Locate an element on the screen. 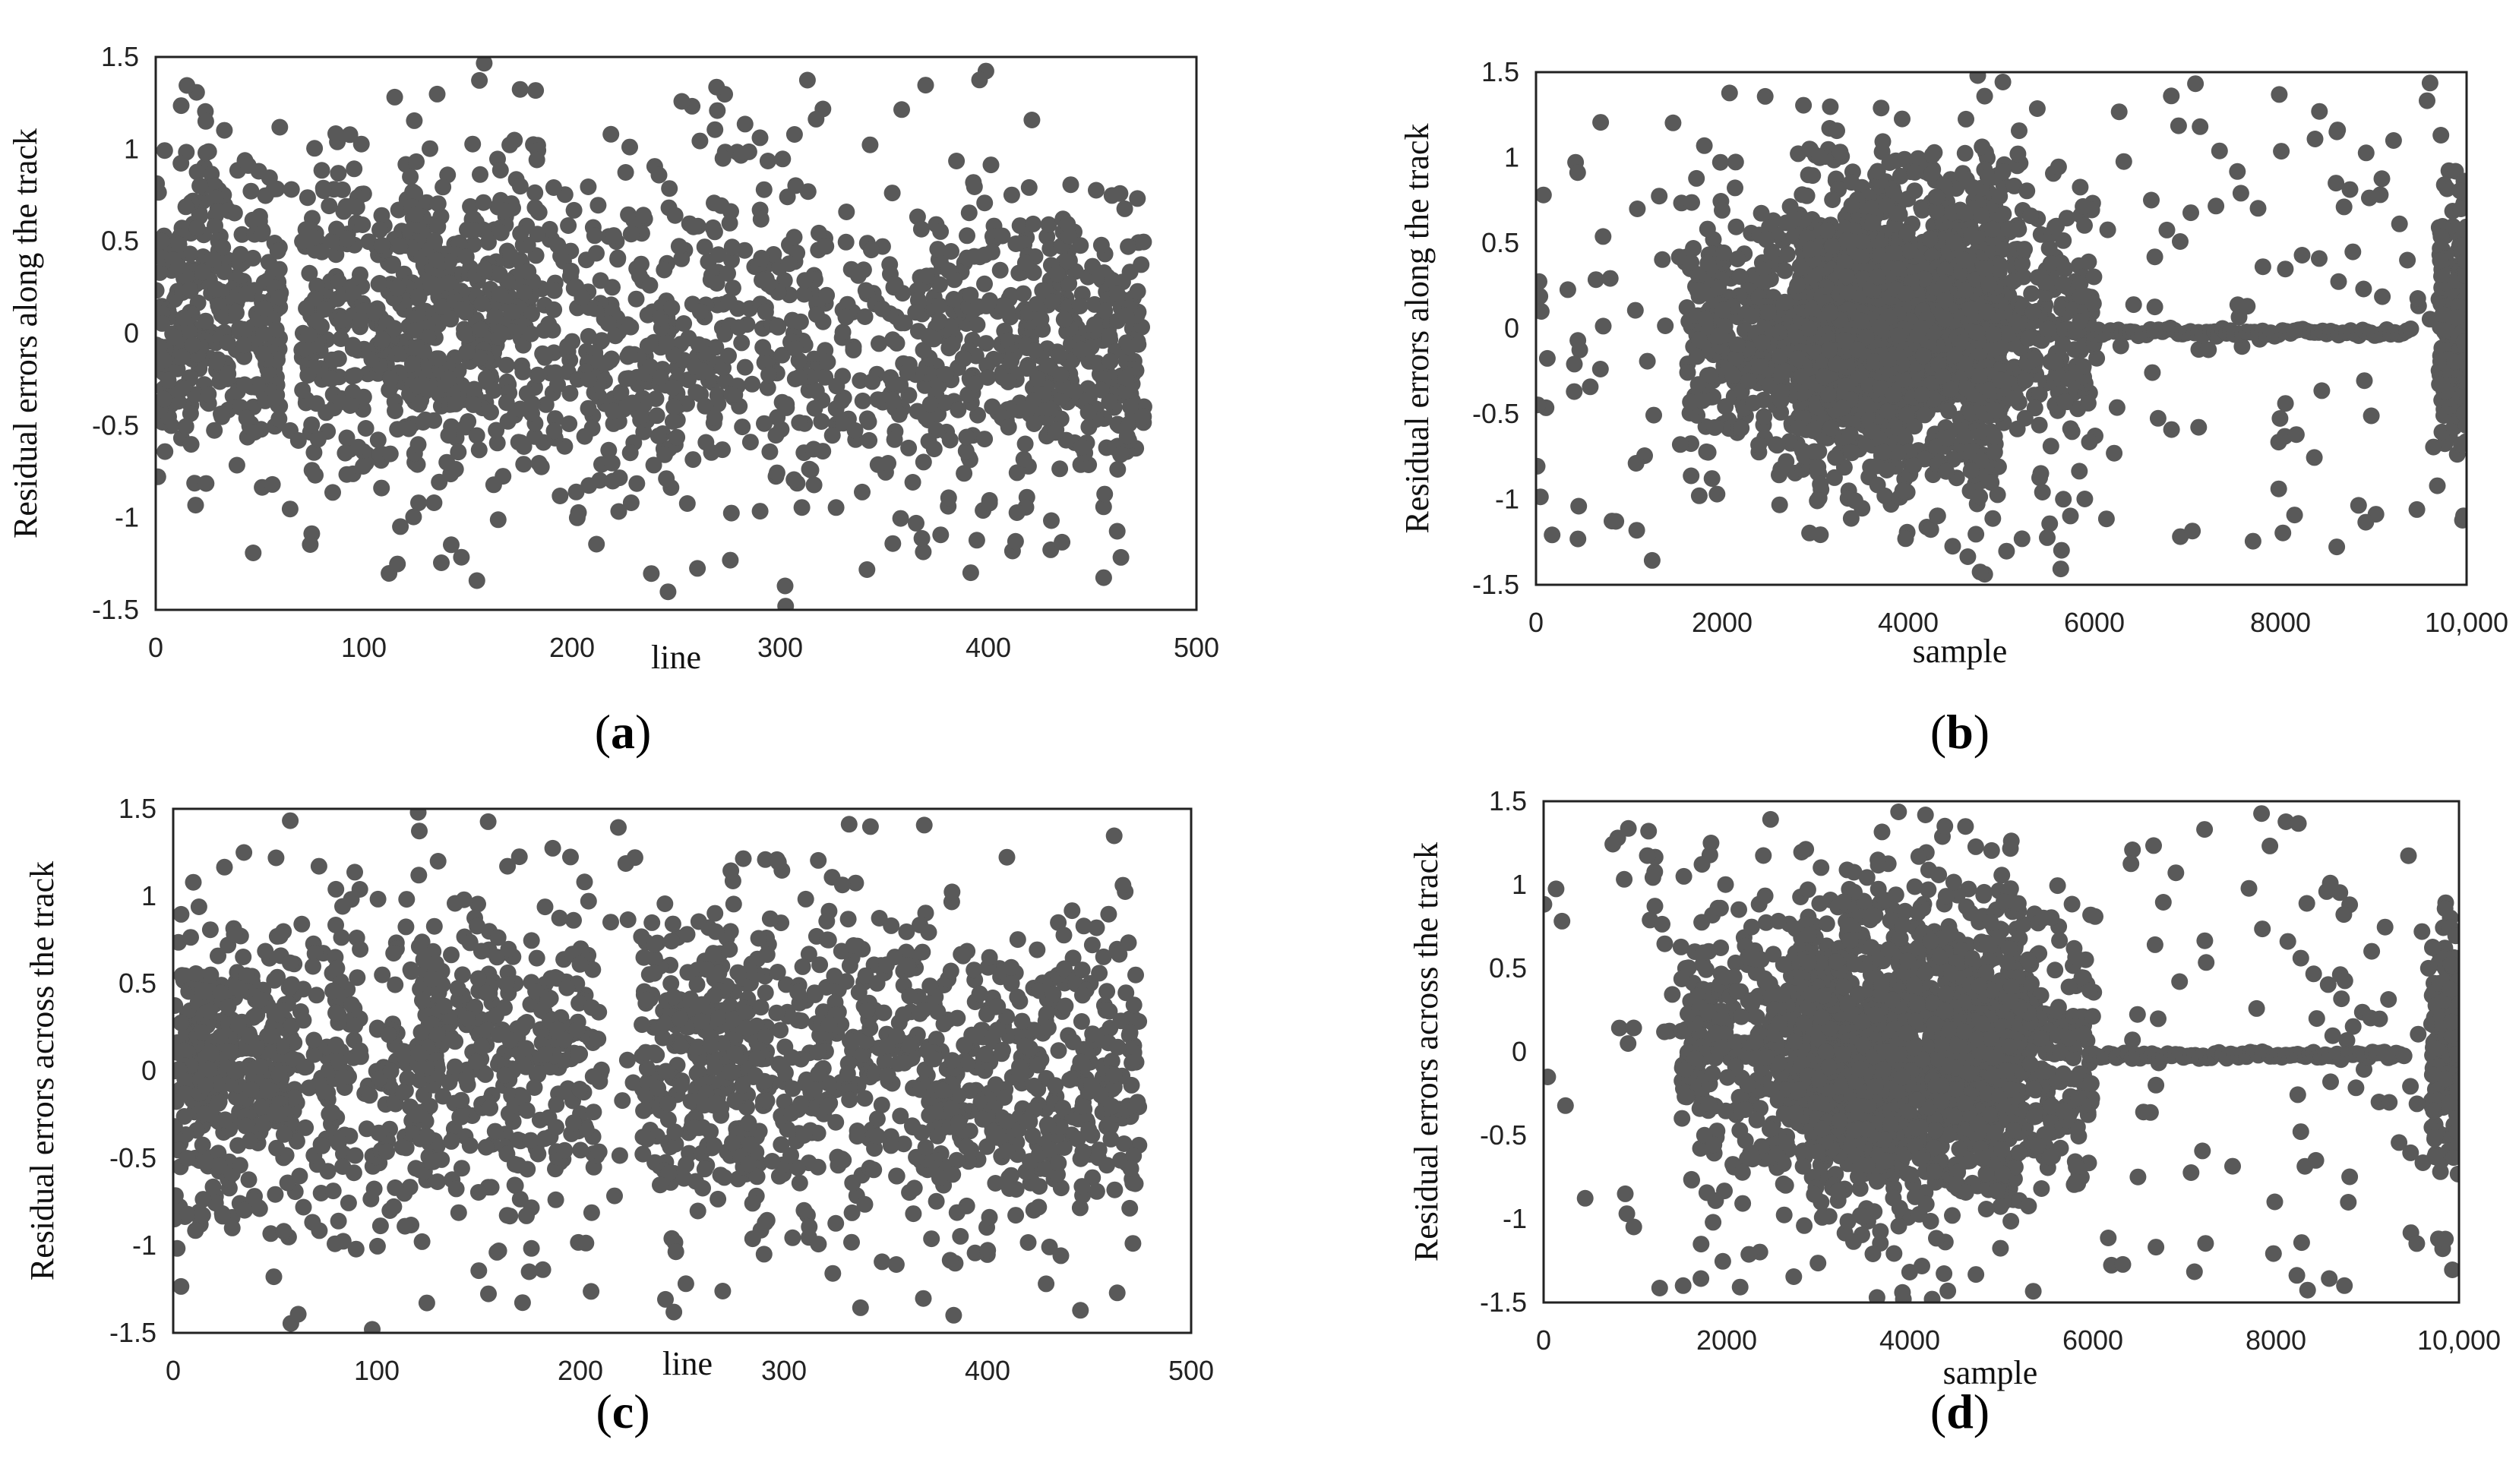  x-tick-label: 300 is located at coordinates (780, 647).